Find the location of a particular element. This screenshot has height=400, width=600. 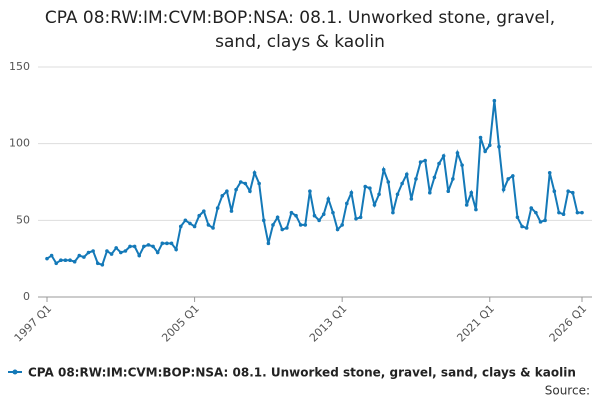

legend-marker is located at coordinates (15, 372).